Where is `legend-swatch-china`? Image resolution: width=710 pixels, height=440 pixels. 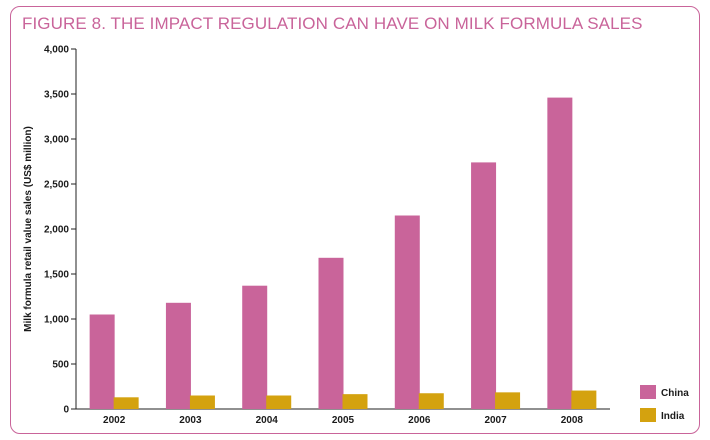 legend-swatch-china is located at coordinates (648, 392).